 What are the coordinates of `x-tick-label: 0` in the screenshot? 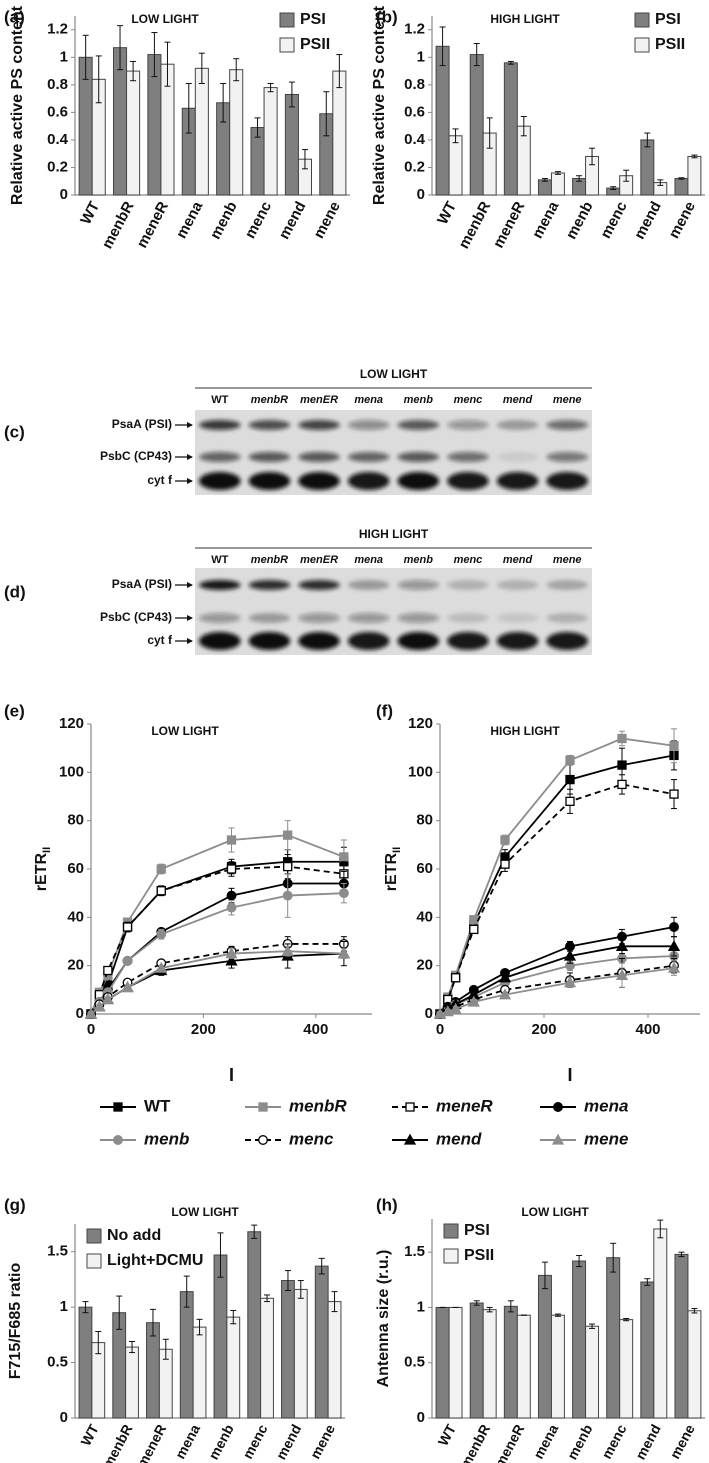 It's located at (440, 1029).